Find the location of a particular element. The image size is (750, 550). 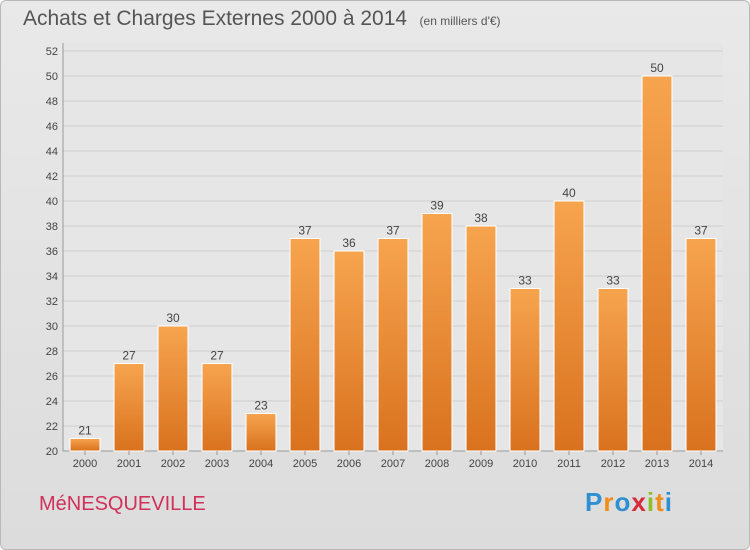

y-tick-label: 50 is located at coordinates (52, 77).